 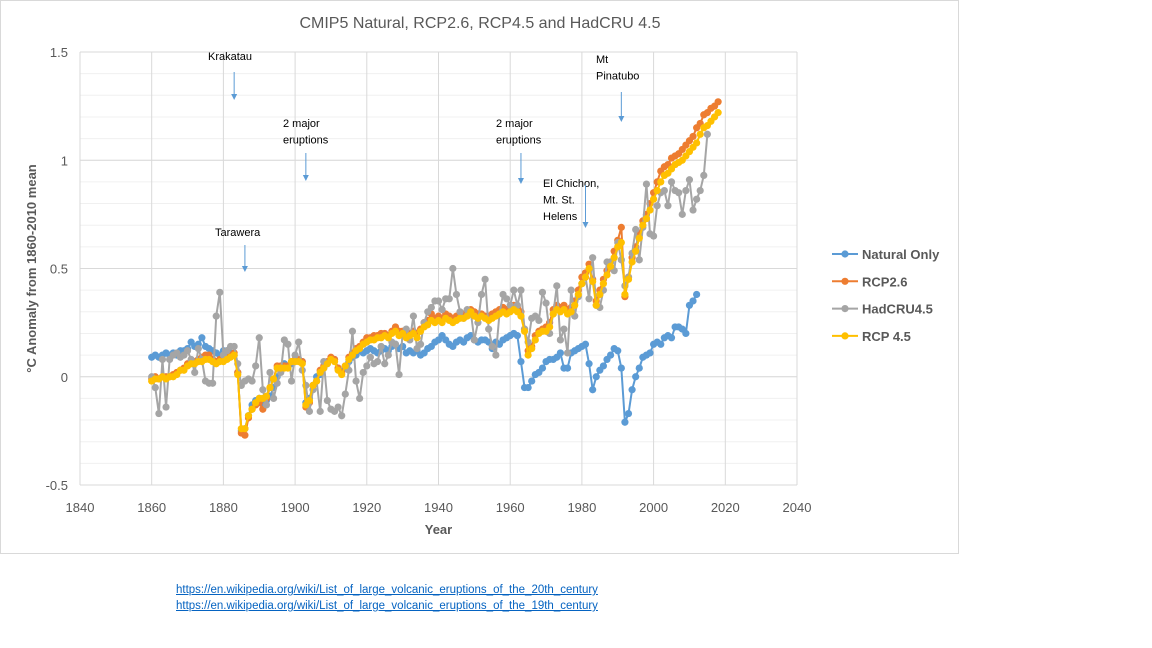 I want to click on legend-label-hadcru4-5: HadCRU4.5, so click(x=897, y=309).